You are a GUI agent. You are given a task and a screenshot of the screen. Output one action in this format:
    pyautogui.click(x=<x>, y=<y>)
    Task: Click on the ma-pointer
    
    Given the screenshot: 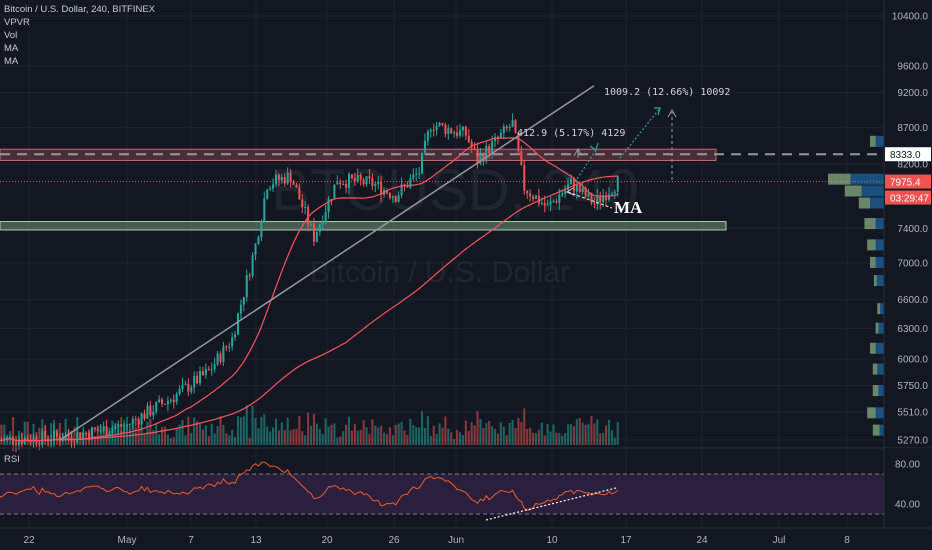 What is the action you would take?
    pyautogui.click(x=590, y=200)
    